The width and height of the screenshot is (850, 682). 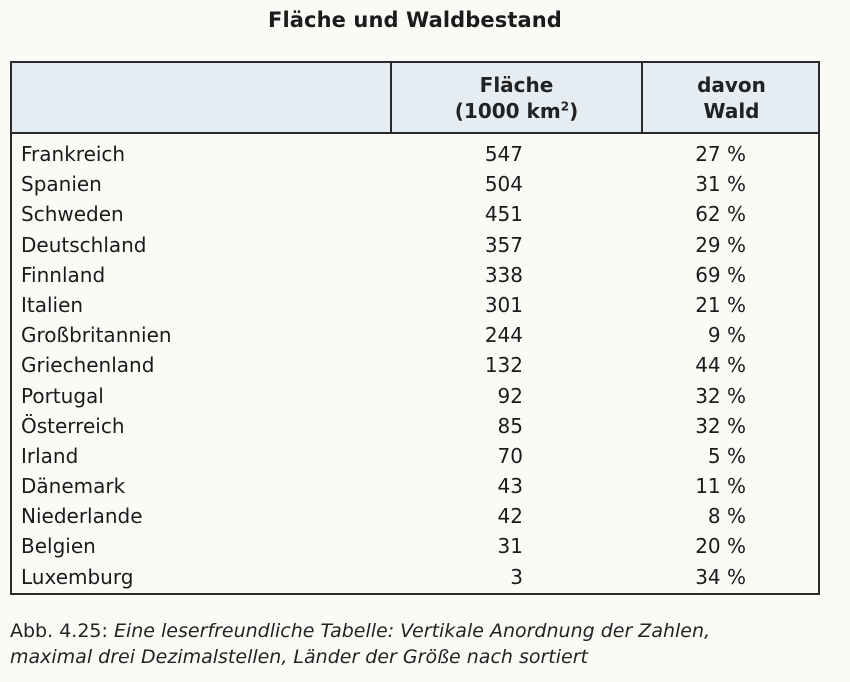 I want to click on table-row: Niederlande 42 8 %, so click(x=415, y=516).